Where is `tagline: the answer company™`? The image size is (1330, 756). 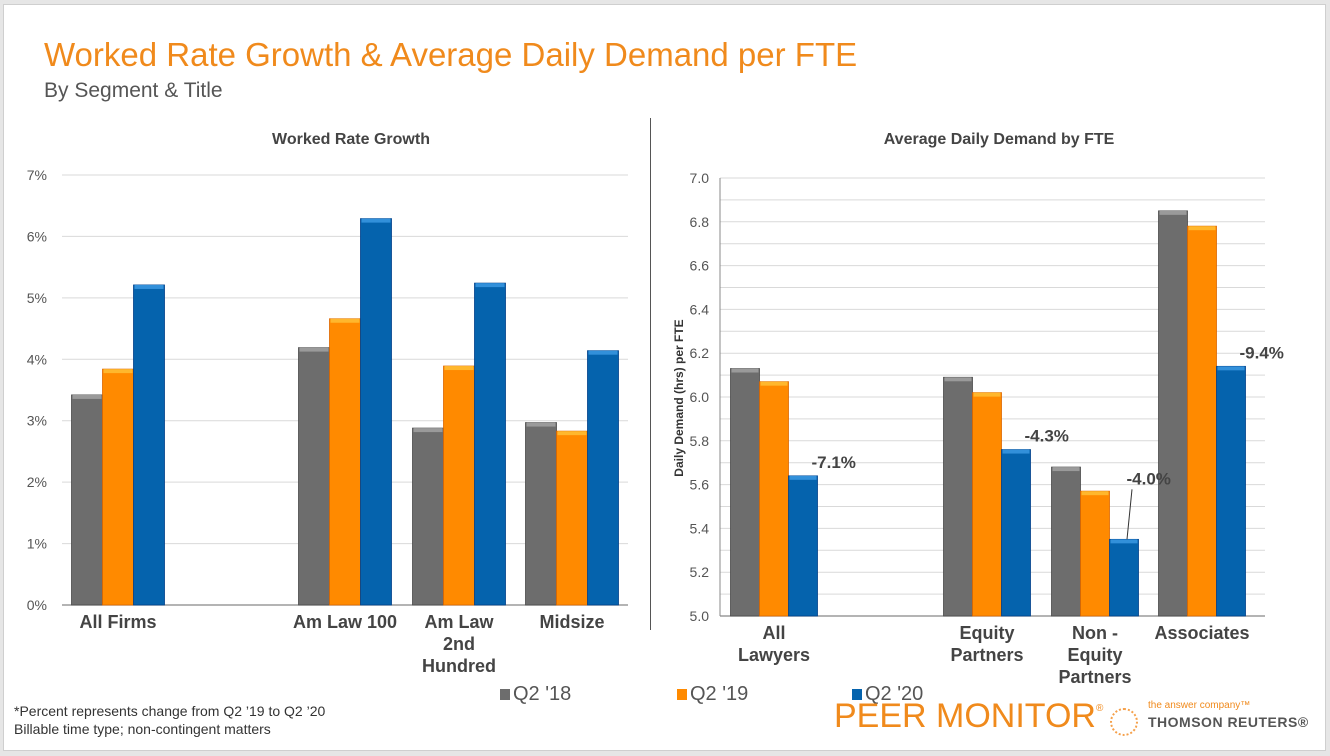
tagline: the answer company™ is located at coordinates (1199, 705).